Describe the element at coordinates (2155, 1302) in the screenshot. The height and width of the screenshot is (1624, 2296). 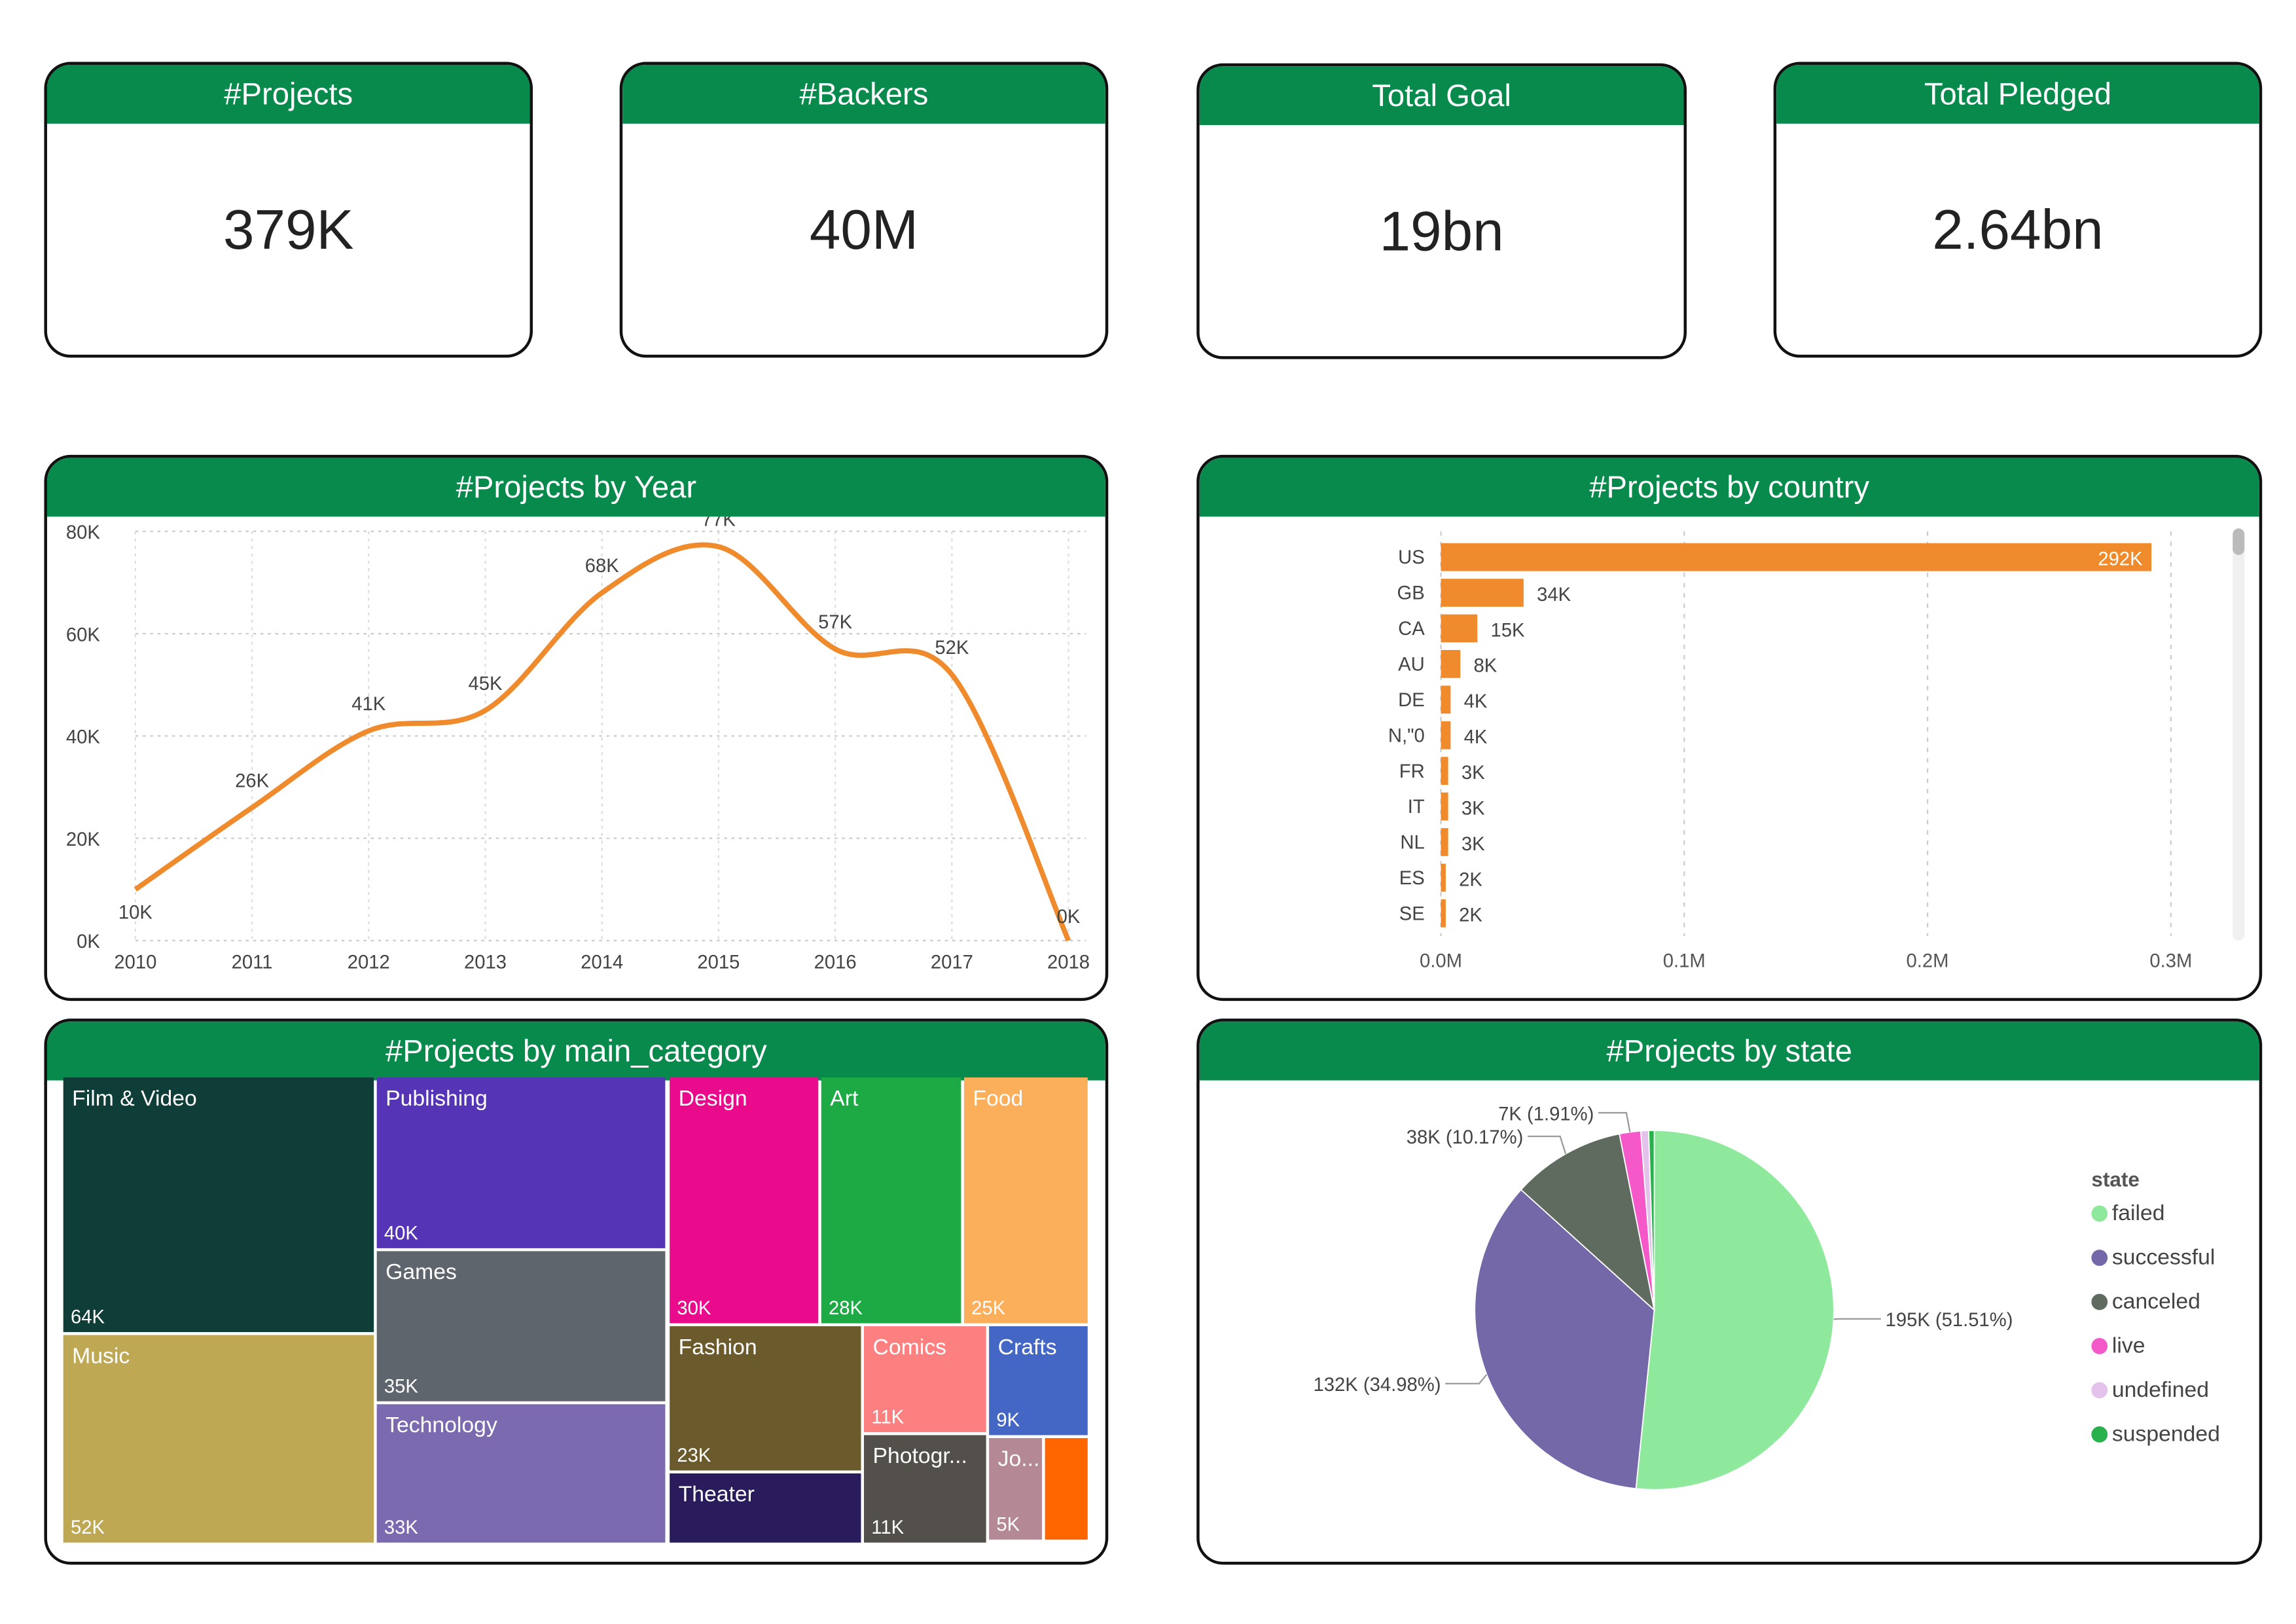
I see `legend-label: canceled` at that location.